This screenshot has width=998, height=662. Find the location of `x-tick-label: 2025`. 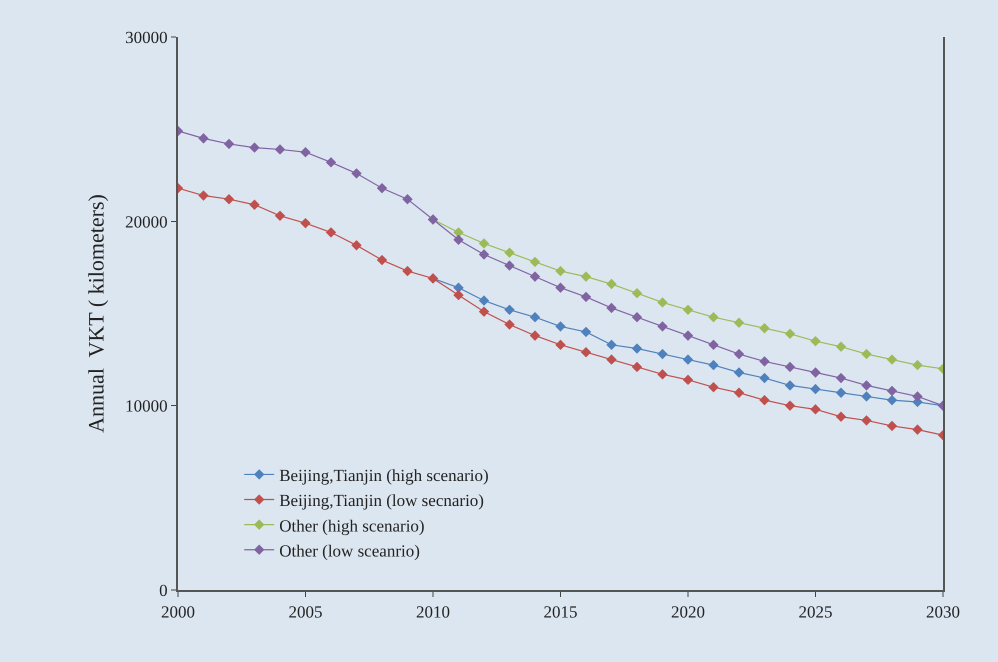

x-tick-label: 2025 is located at coordinates (815, 612).